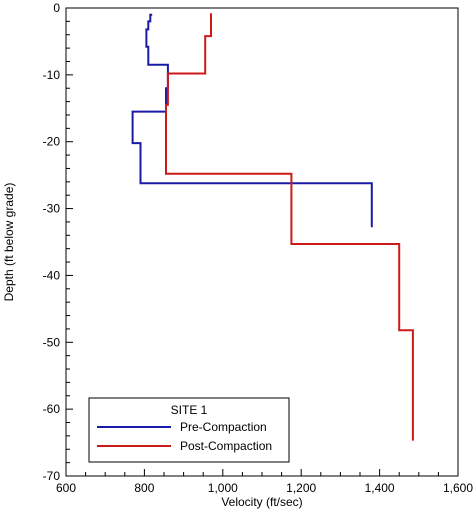 This screenshot has height=529, width=474. Describe the element at coordinates (301, 488) in the screenshot. I see `x-tick-label: 1,200` at that location.